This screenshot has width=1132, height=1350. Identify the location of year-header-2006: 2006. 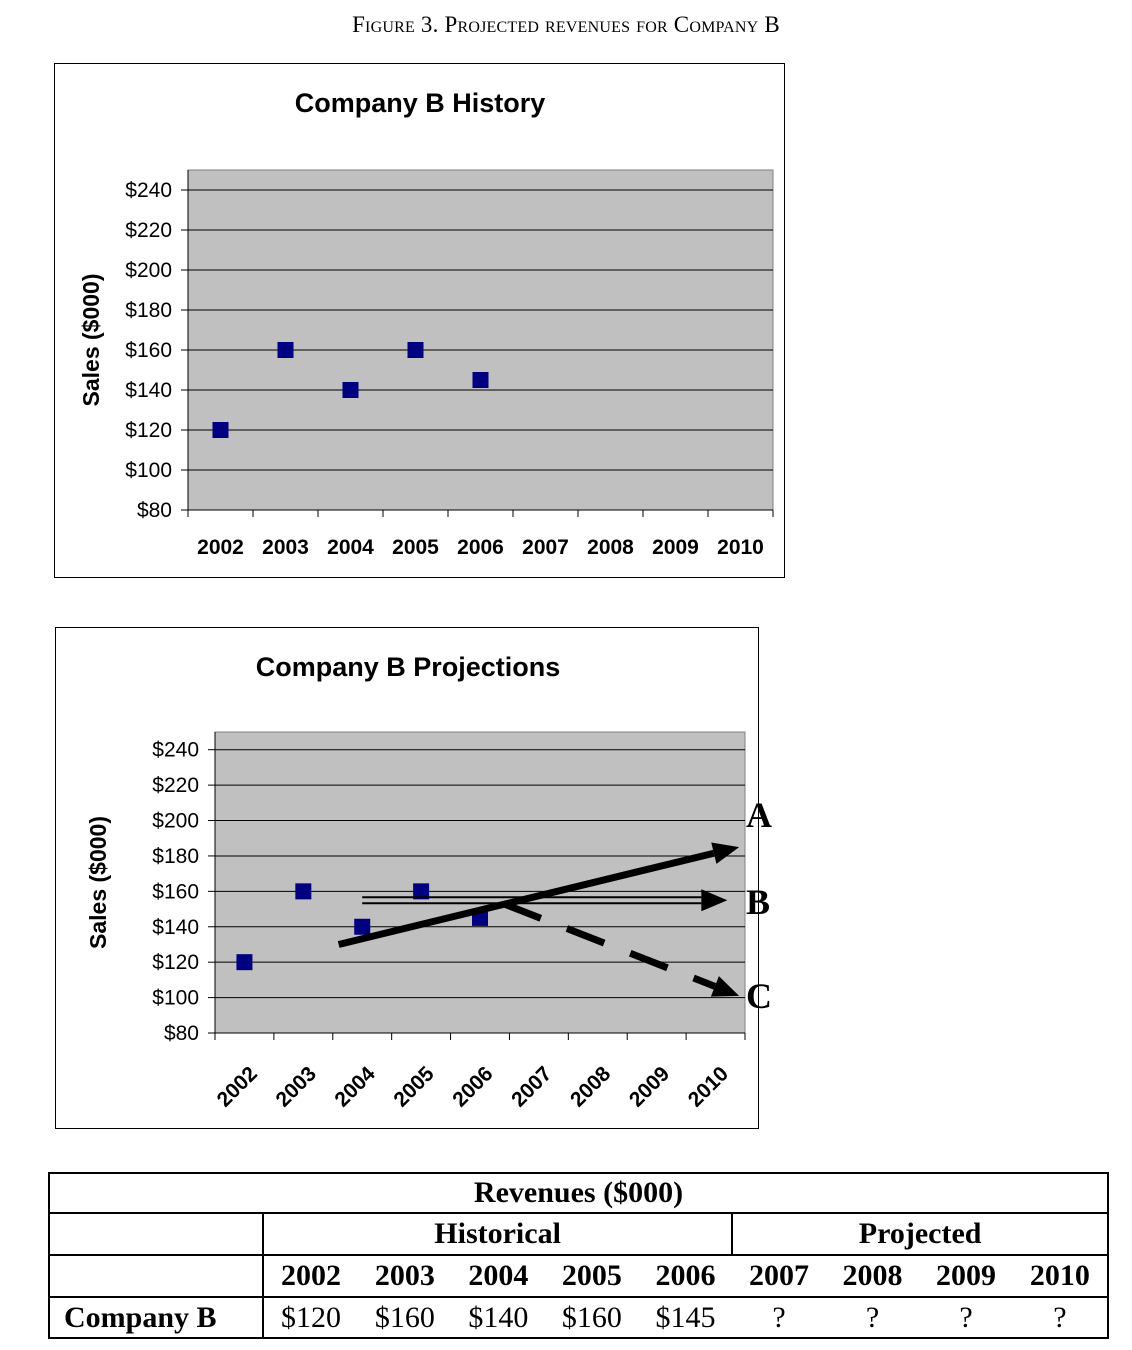
(685, 1276).